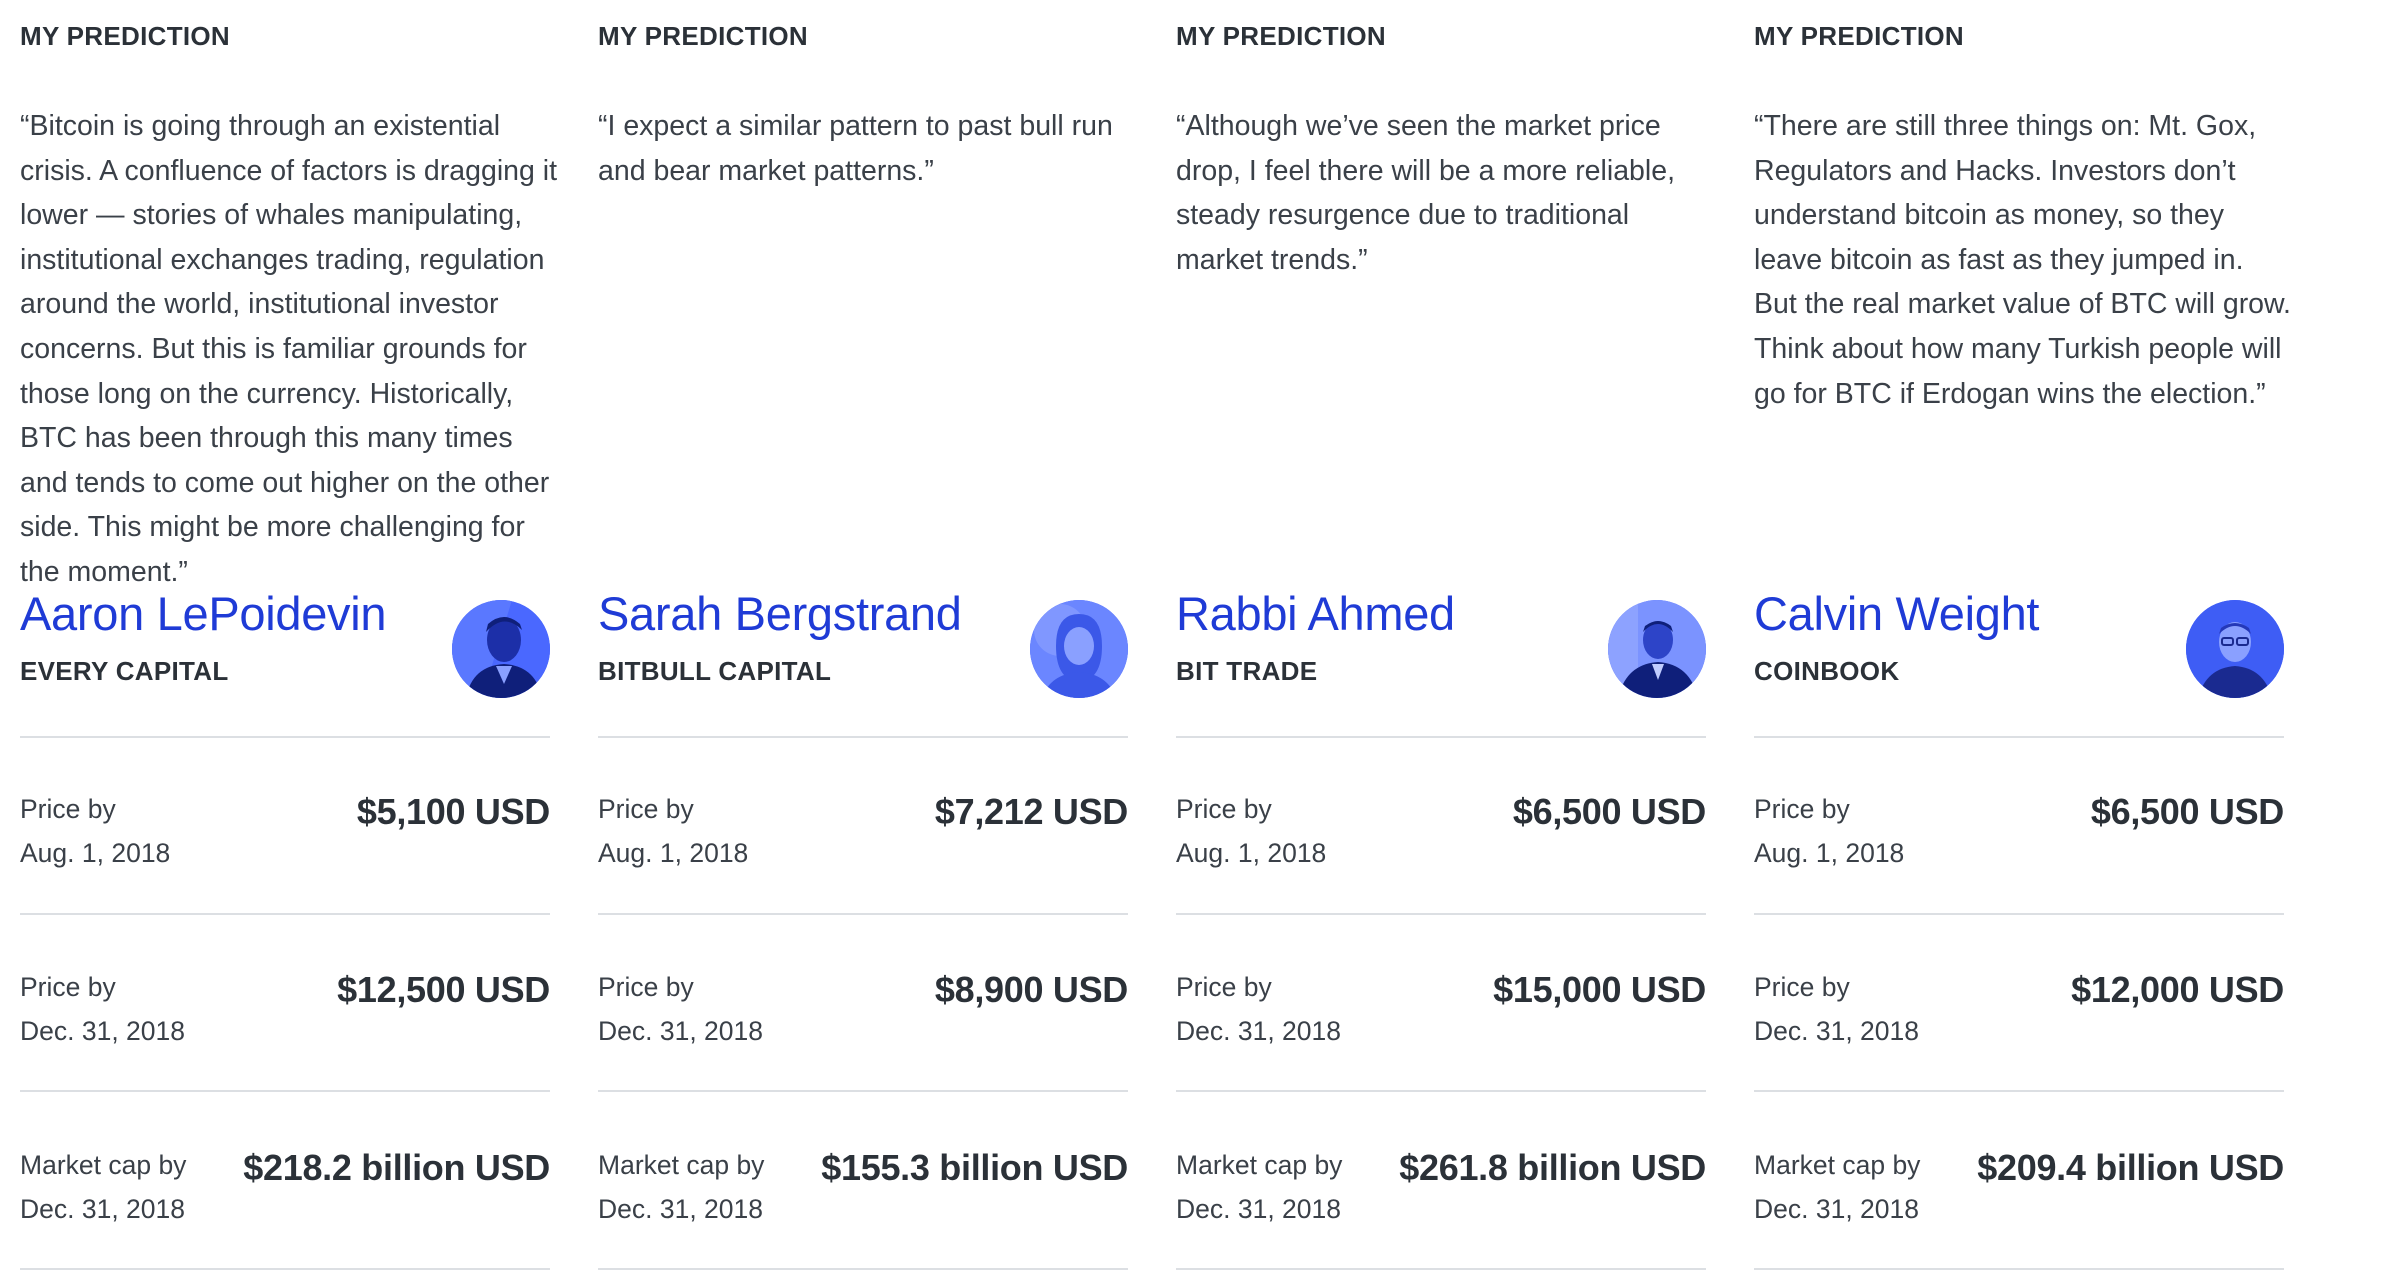  I want to click on analyst-name: Sarah Bergstrand, so click(780, 613).